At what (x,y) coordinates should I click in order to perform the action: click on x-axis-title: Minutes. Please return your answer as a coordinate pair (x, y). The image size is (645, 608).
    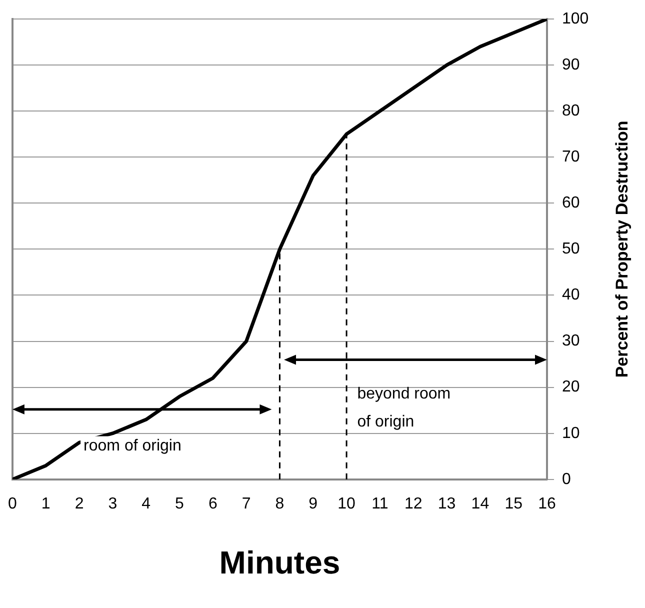
    Looking at the image, I should click on (279, 562).